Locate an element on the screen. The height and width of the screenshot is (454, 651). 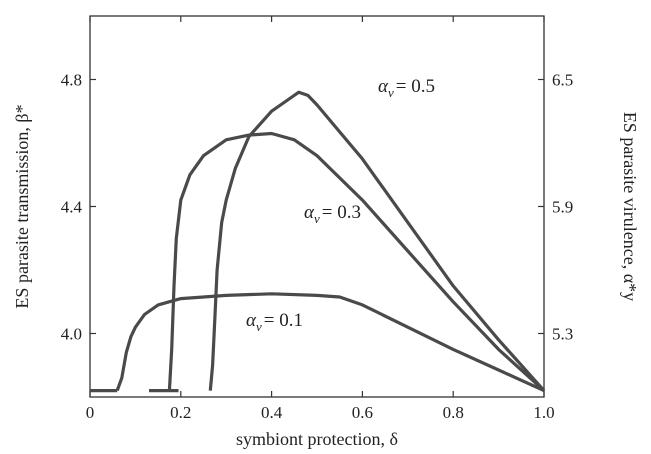
series-line is located at coordinates (330, 342).